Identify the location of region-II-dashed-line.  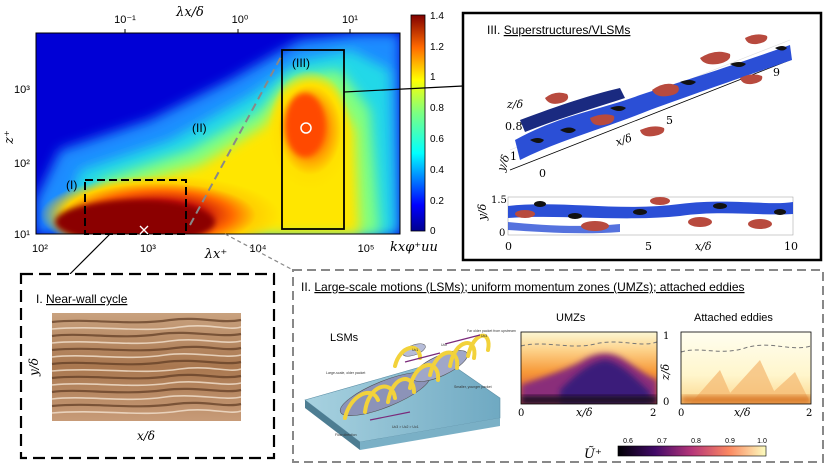
(236, 140).